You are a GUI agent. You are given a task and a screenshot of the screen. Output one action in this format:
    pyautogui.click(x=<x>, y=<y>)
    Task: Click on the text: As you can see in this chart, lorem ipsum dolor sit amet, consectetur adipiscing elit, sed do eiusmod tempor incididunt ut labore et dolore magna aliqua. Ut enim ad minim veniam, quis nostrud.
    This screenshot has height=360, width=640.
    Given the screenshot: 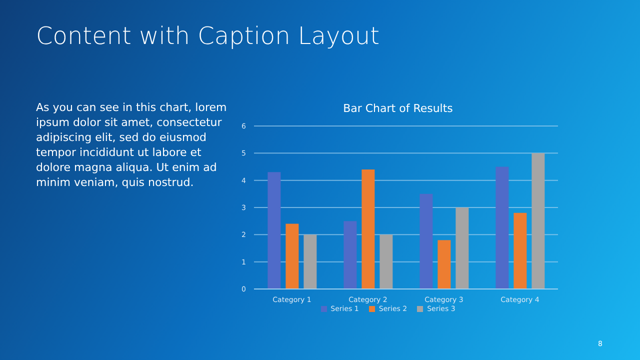 What is the action you would take?
    pyautogui.click(x=132, y=145)
    